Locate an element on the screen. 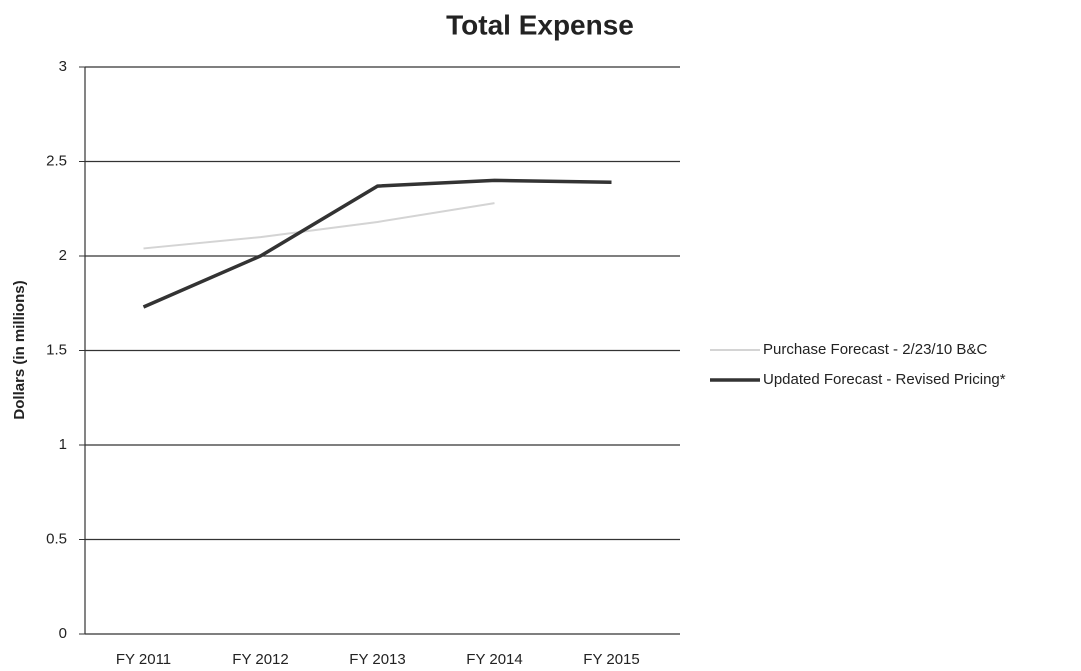 This screenshot has height=671, width=1081. x-tick-label: FY 2012 is located at coordinates (260, 659).